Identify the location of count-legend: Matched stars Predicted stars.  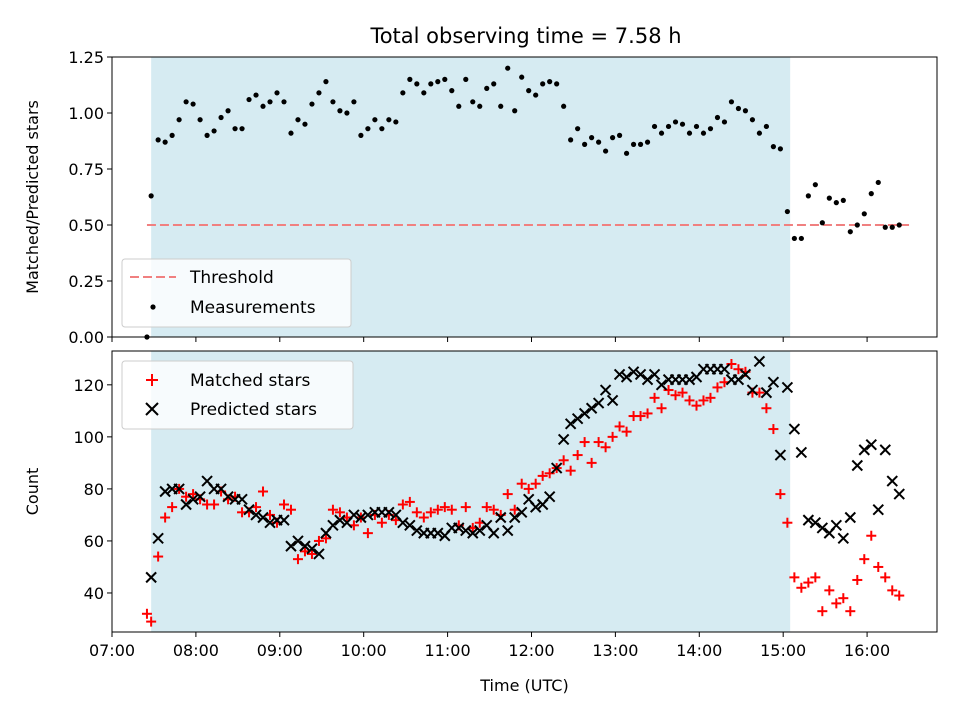
(237, 395).